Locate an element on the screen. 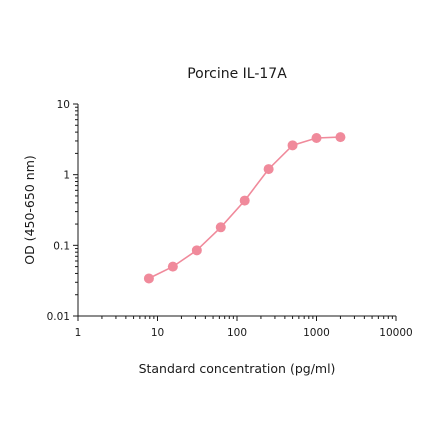  x-axis-label: Standard concentration (pg/ml) is located at coordinates (237, 368).